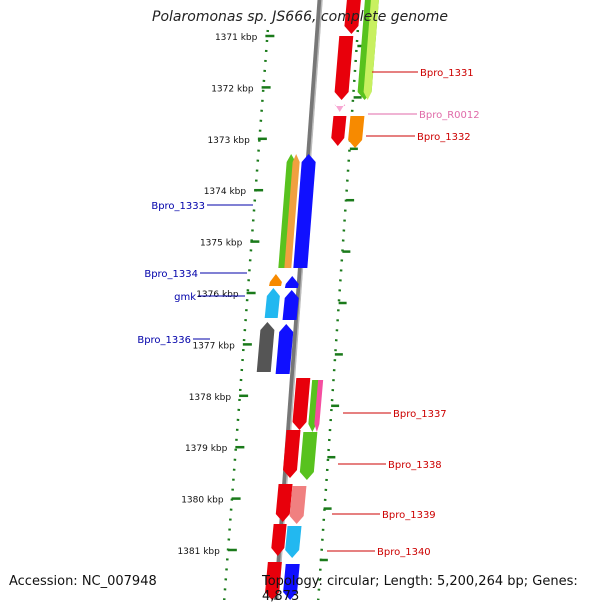  Describe the element at coordinates (221, 244) in the screenshot. I see `tick-label: 1375 kbp` at that location.